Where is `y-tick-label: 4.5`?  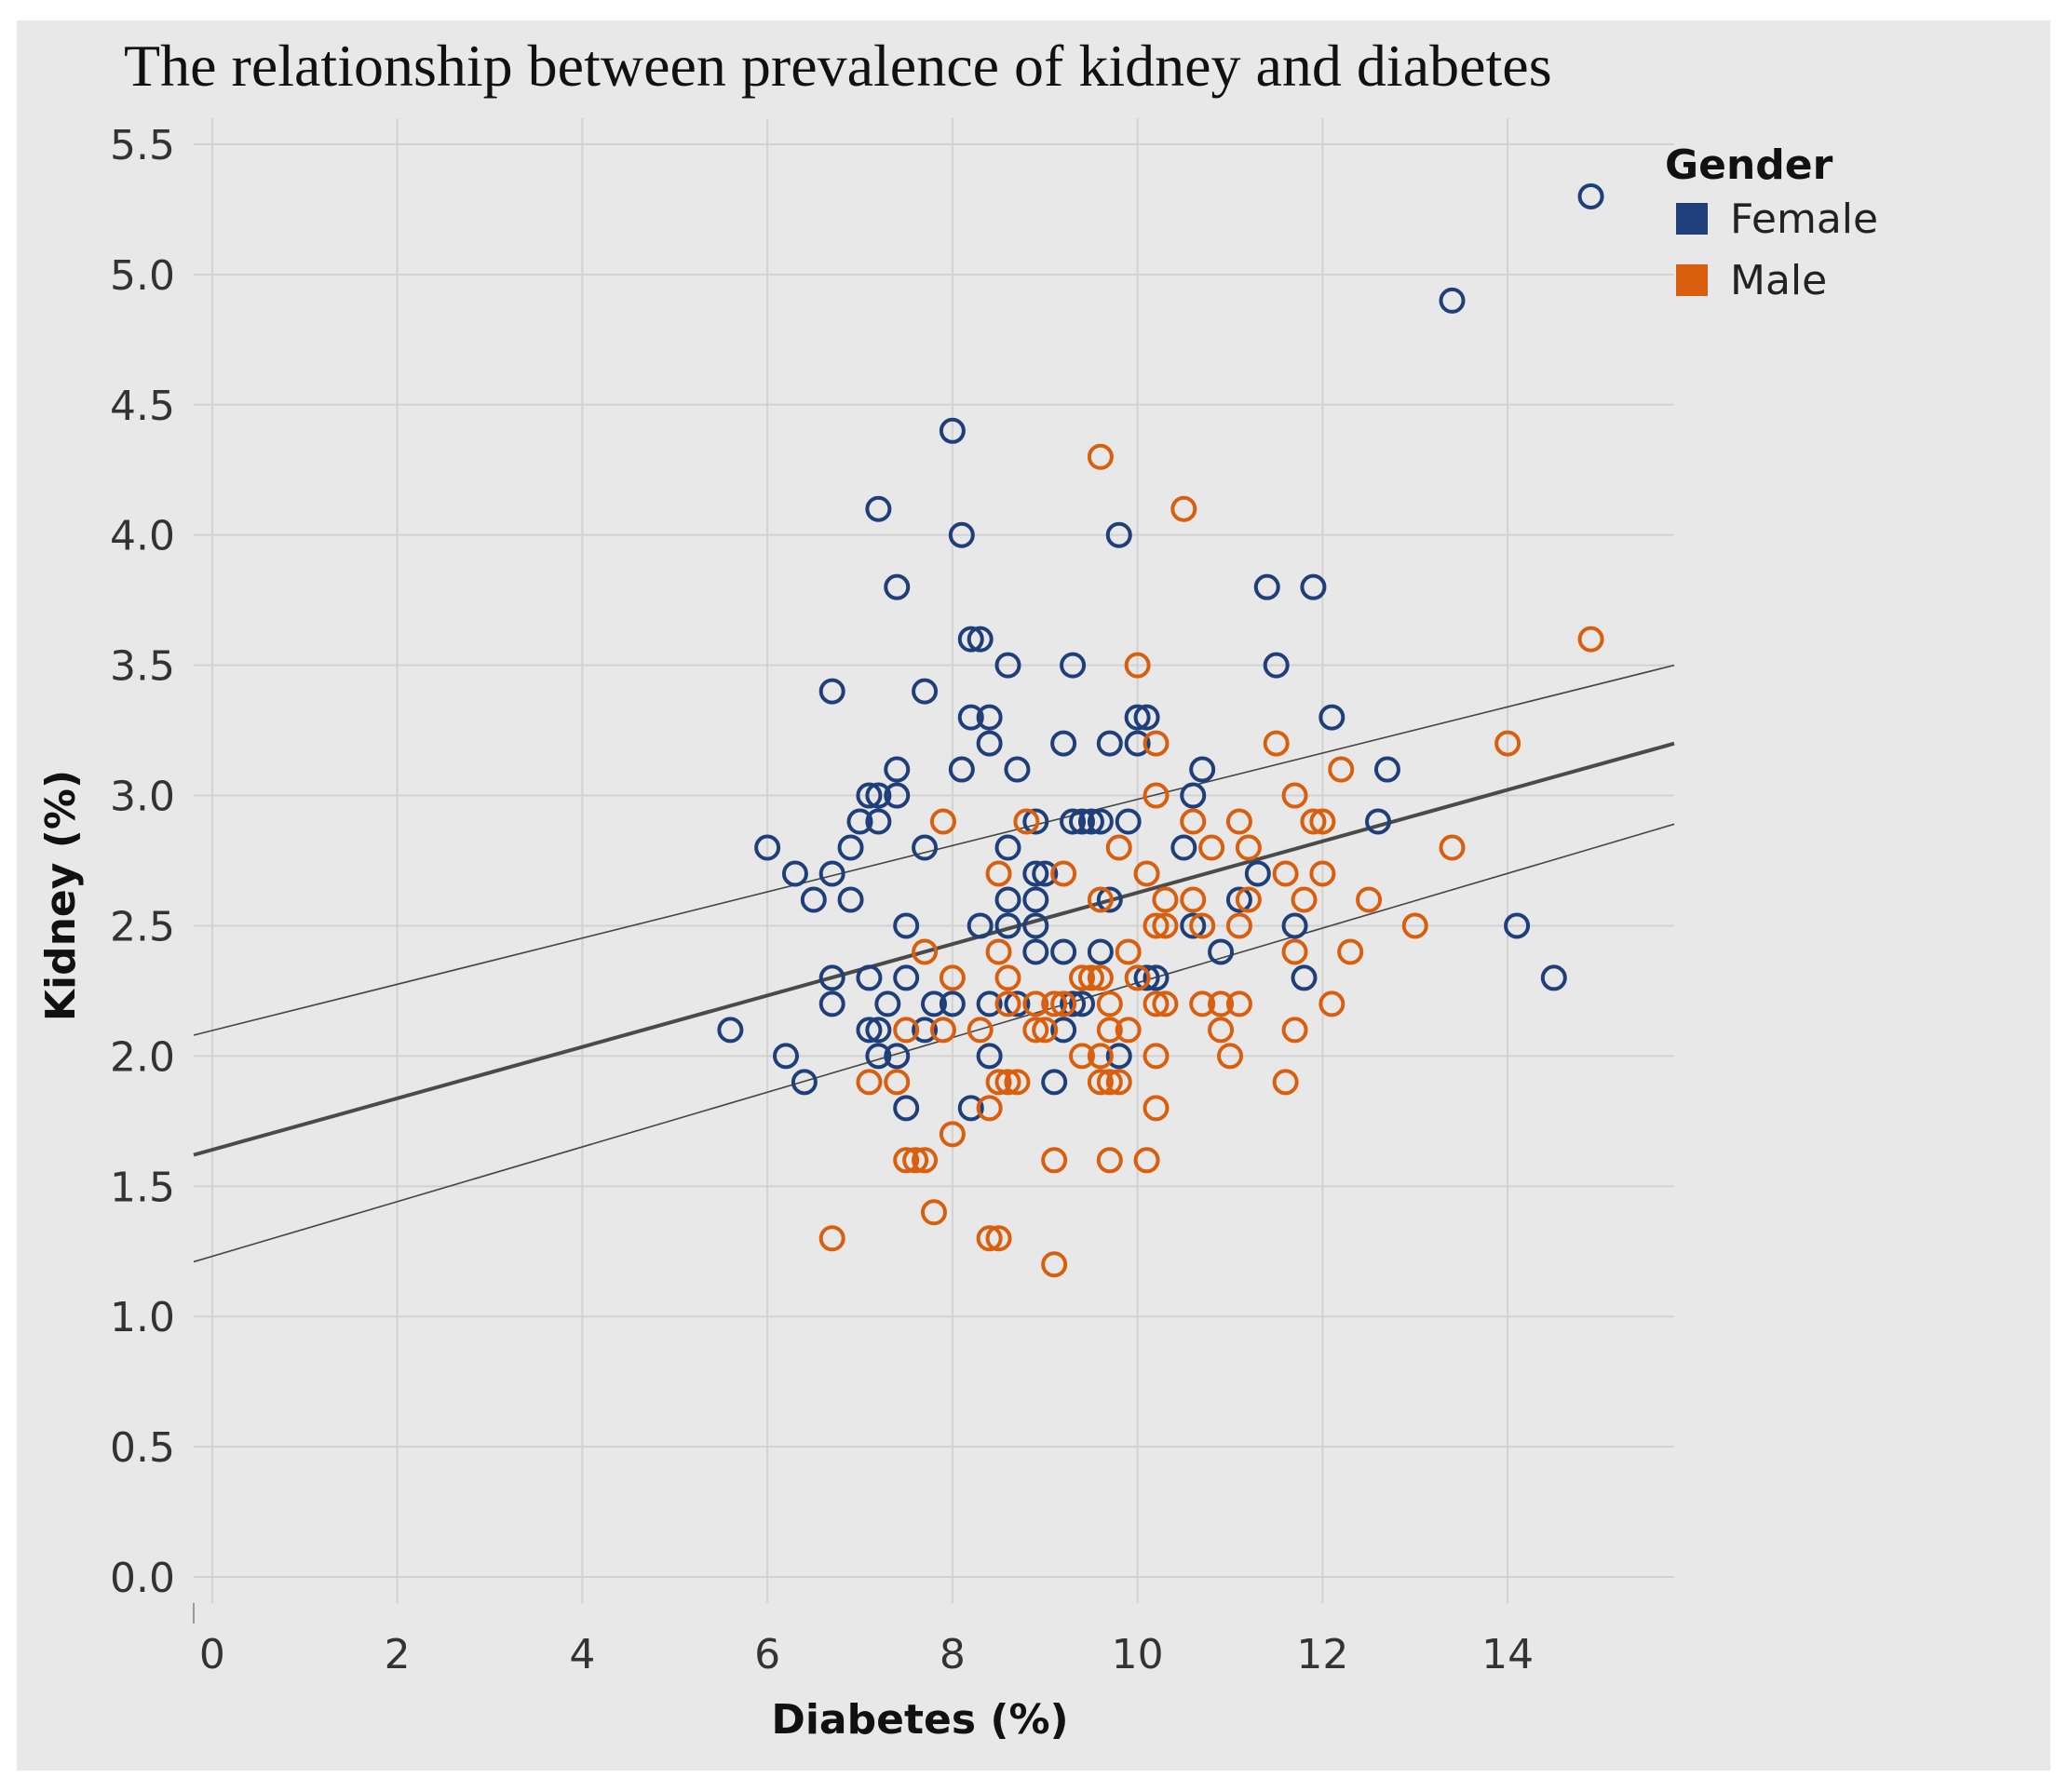 y-tick-label: 4.5 is located at coordinates (142, 406).